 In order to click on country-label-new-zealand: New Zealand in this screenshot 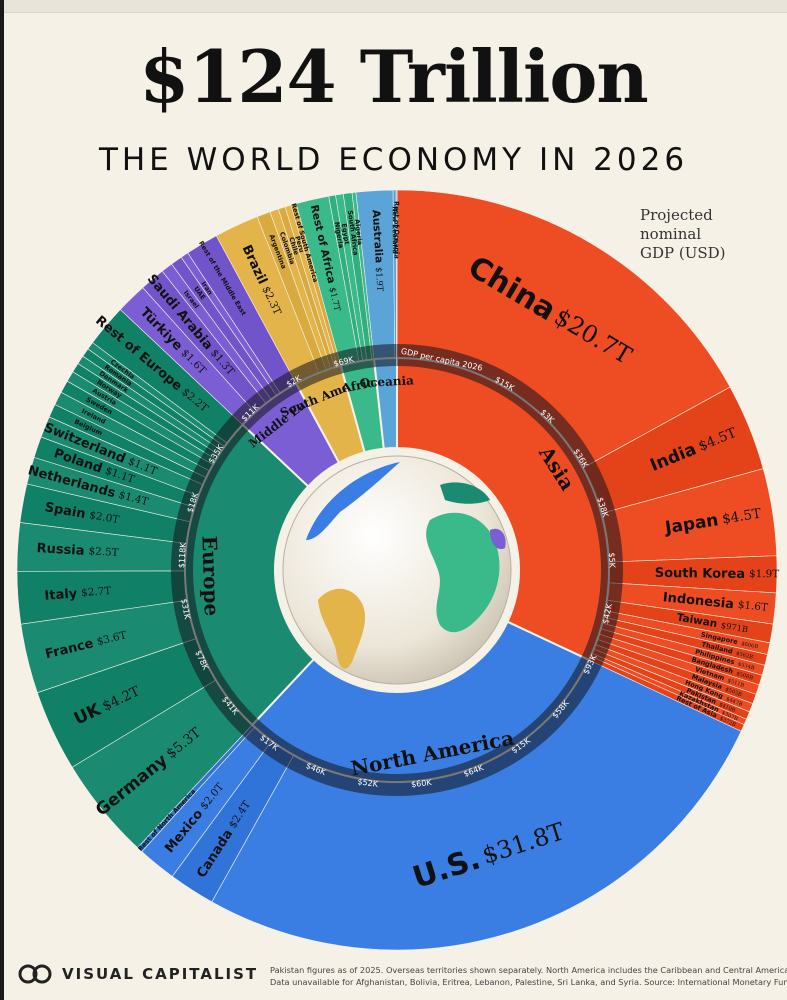, I will do `click(395, 230)`.